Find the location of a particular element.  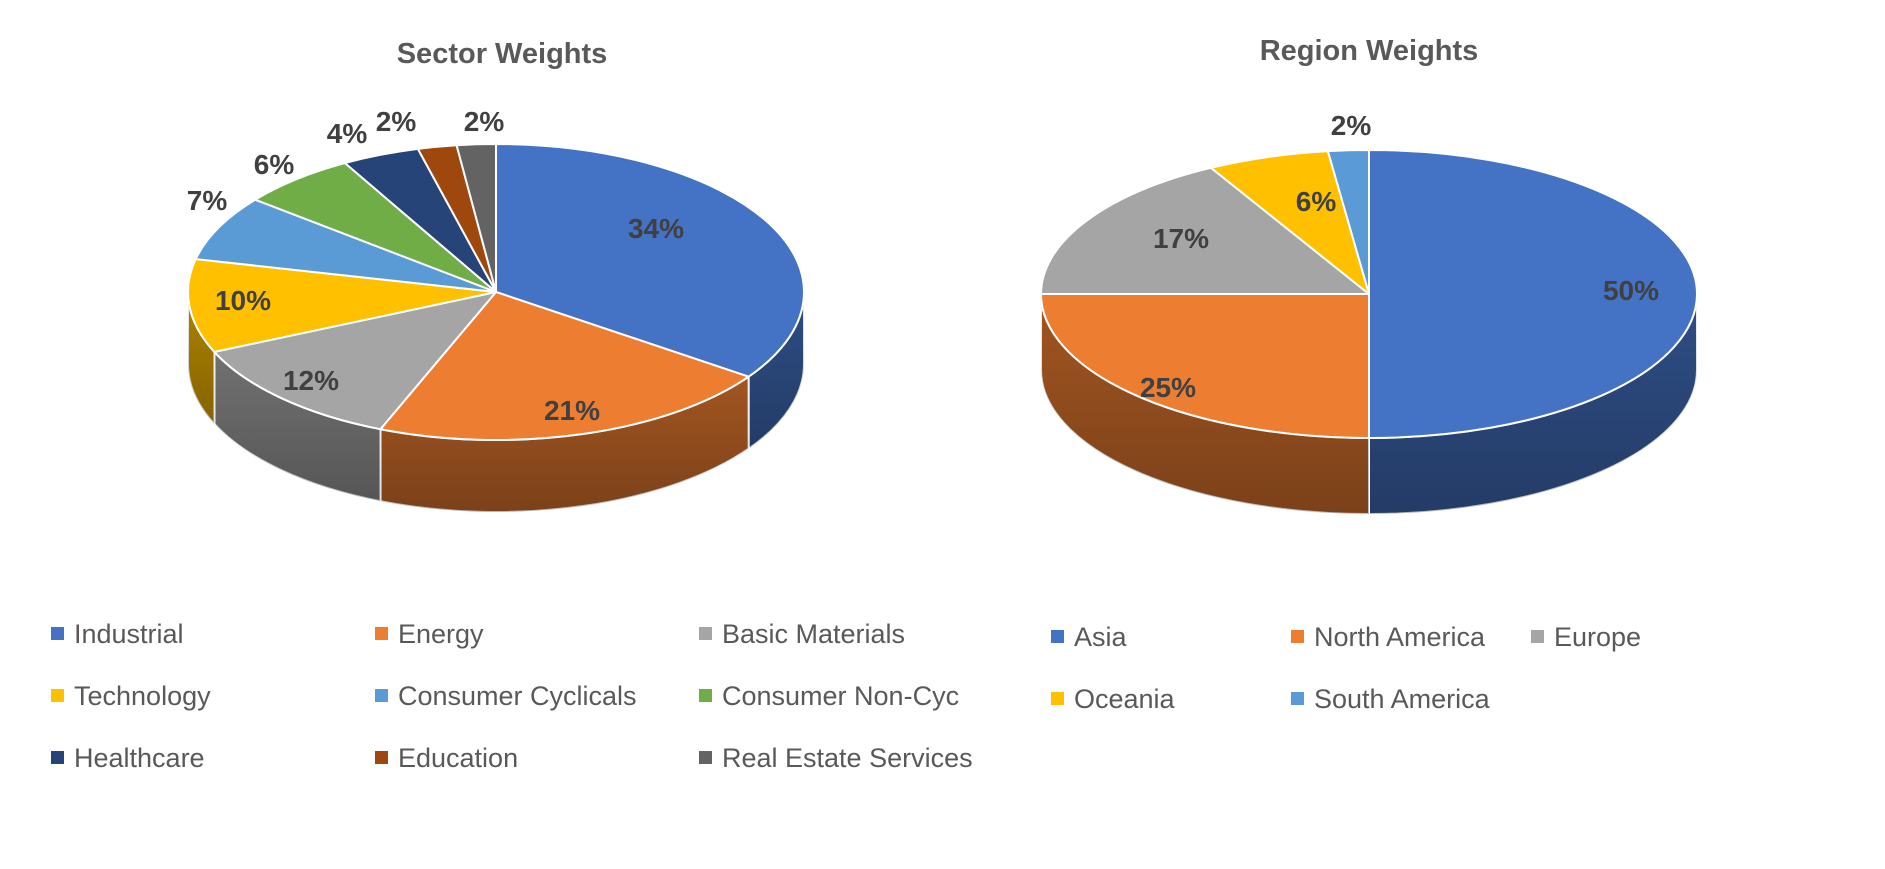

legend-item-healthcare: Healthcare is located at coordinates (128, 758).